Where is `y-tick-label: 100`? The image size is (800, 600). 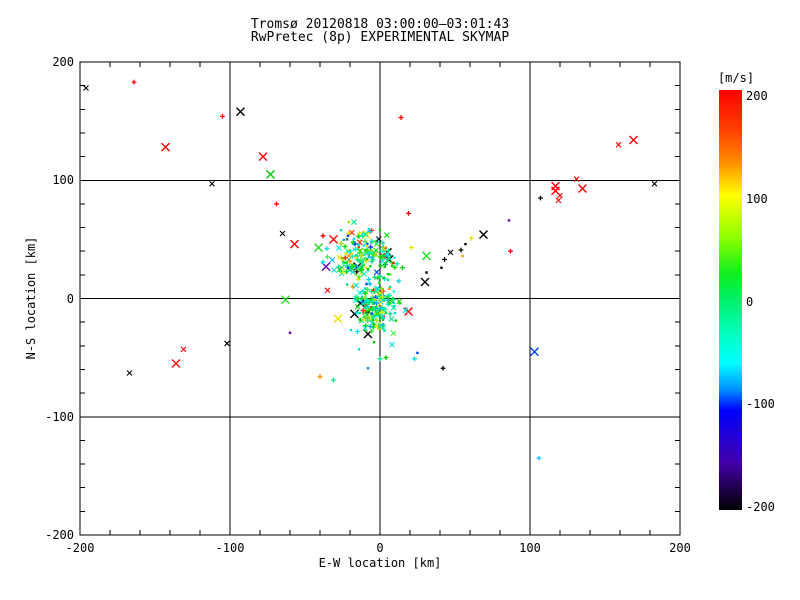 y-tick-label: 100 is located at coordinates (63, 180).